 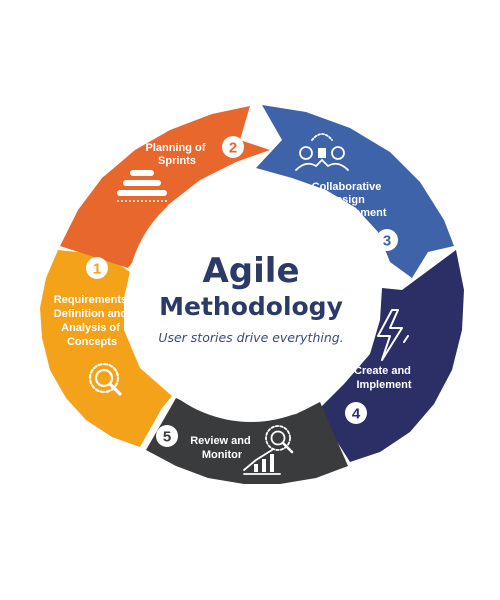 I want to click on step-1-number-badge, so click(x=97, y=268).